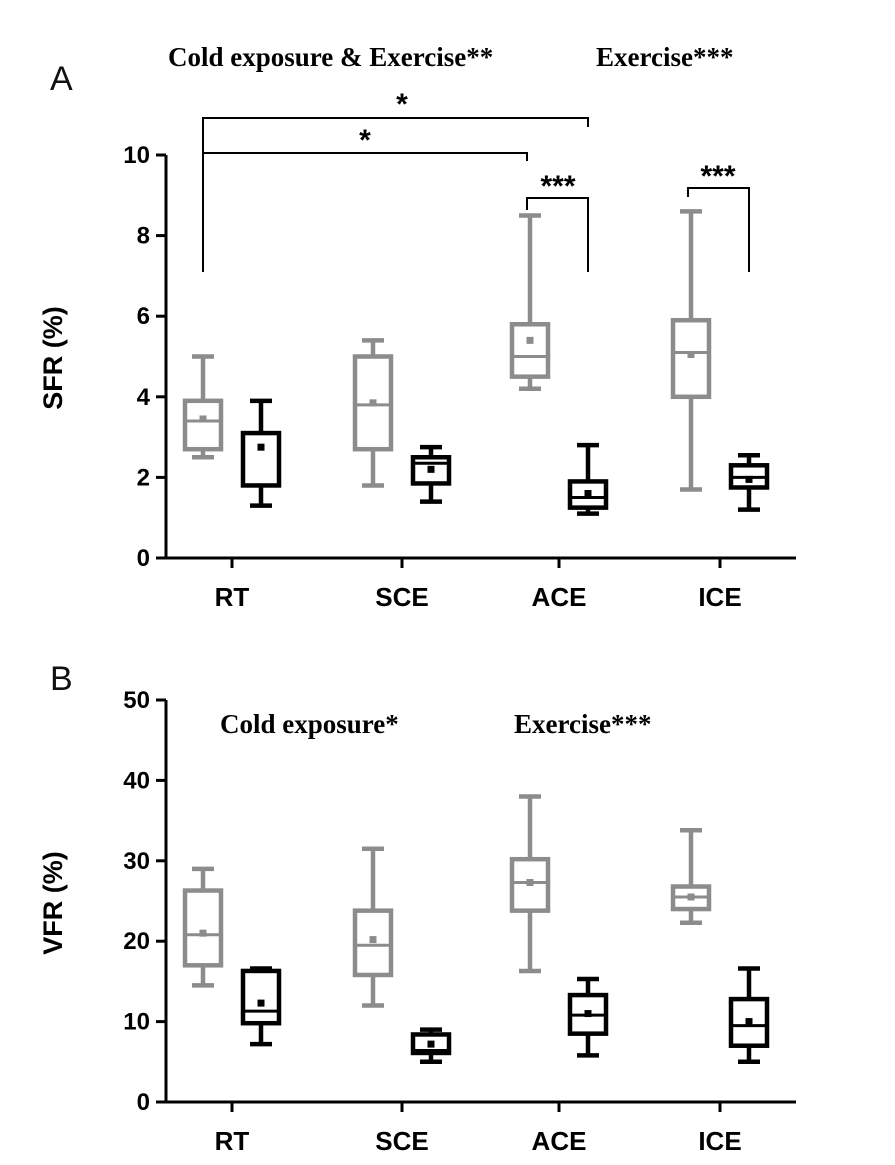  I want to click on y-tick-label: 30, so click(136, 861).